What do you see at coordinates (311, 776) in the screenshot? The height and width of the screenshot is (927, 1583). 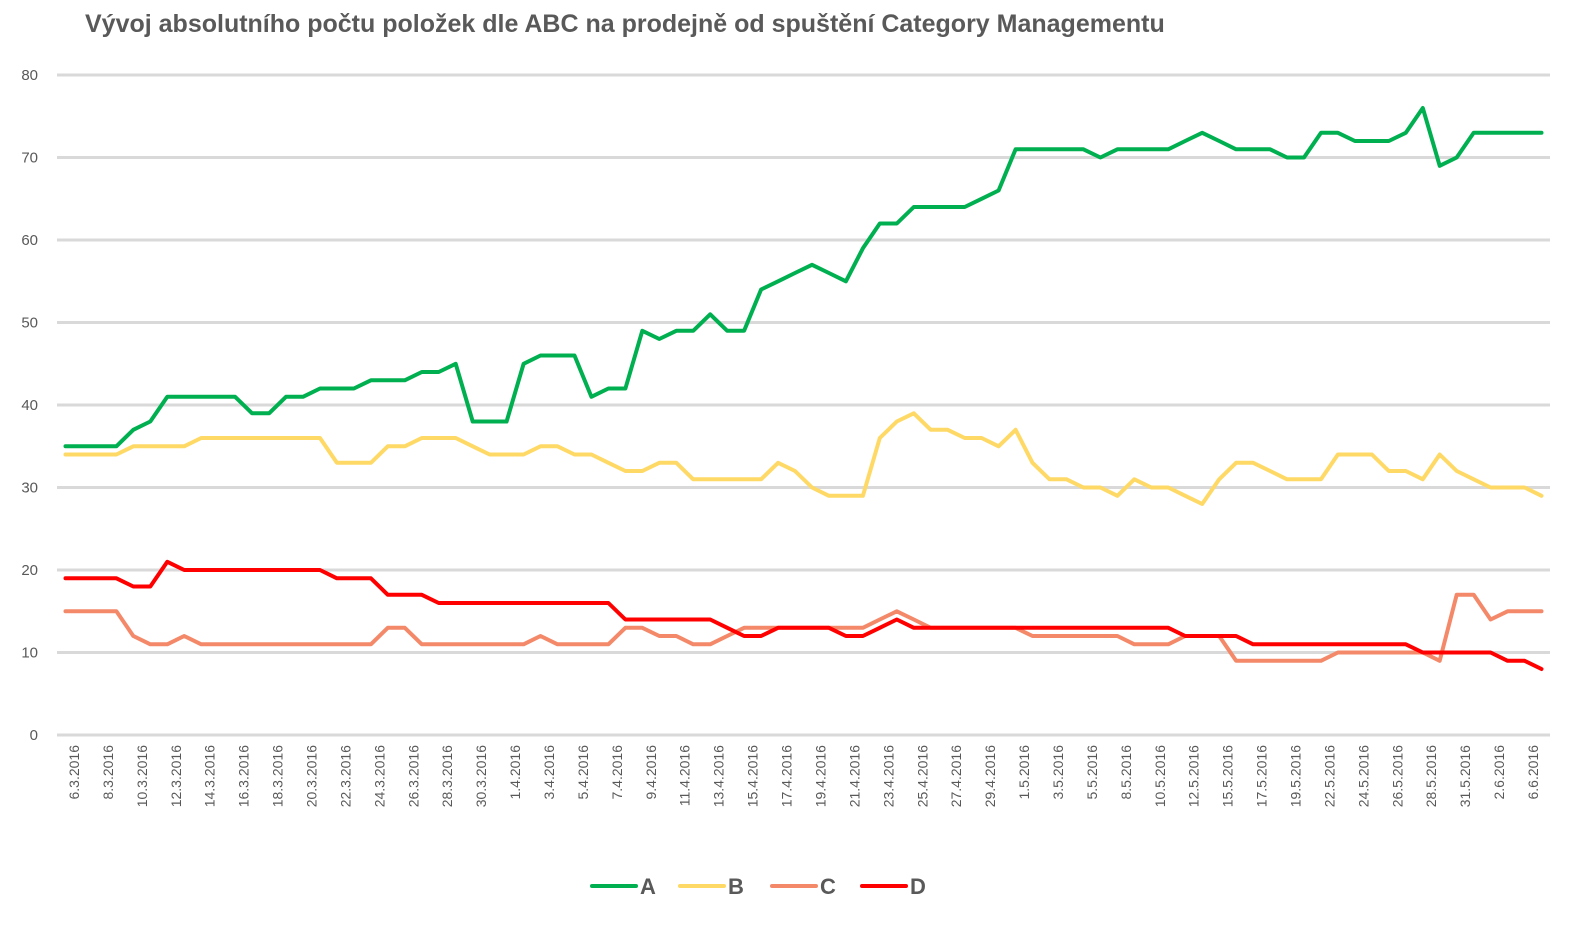 I see `x-tick-label: 20.3.2016` at bounding box center [311, 776].